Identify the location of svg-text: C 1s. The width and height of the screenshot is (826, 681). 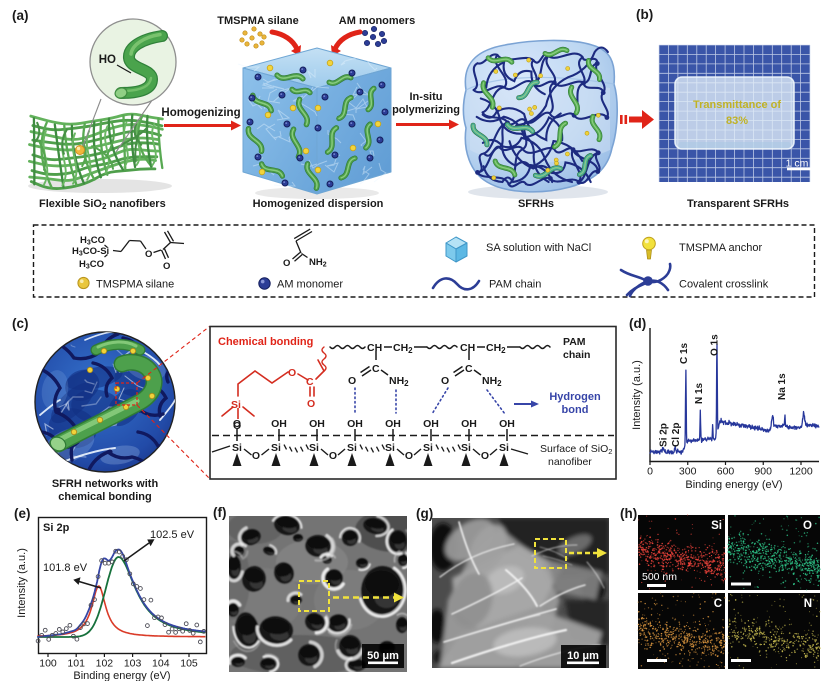
(684, 353).